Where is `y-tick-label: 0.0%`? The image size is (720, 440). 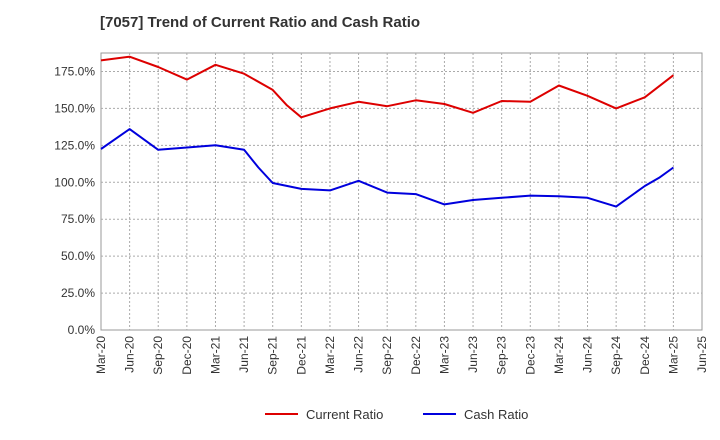
y-tick-label: 0.0% is located at coordinates (82, 330).